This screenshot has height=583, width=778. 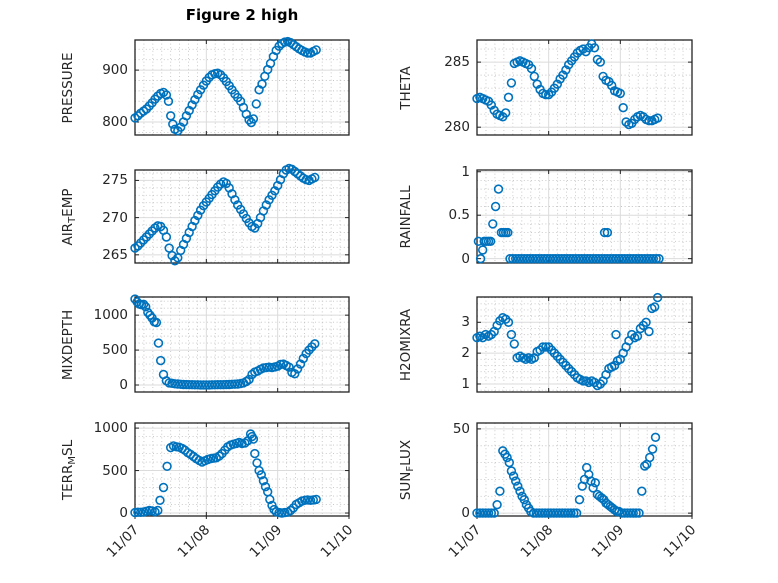 I want to click on ylabel-text: EMP, so click(x=68, y=202).